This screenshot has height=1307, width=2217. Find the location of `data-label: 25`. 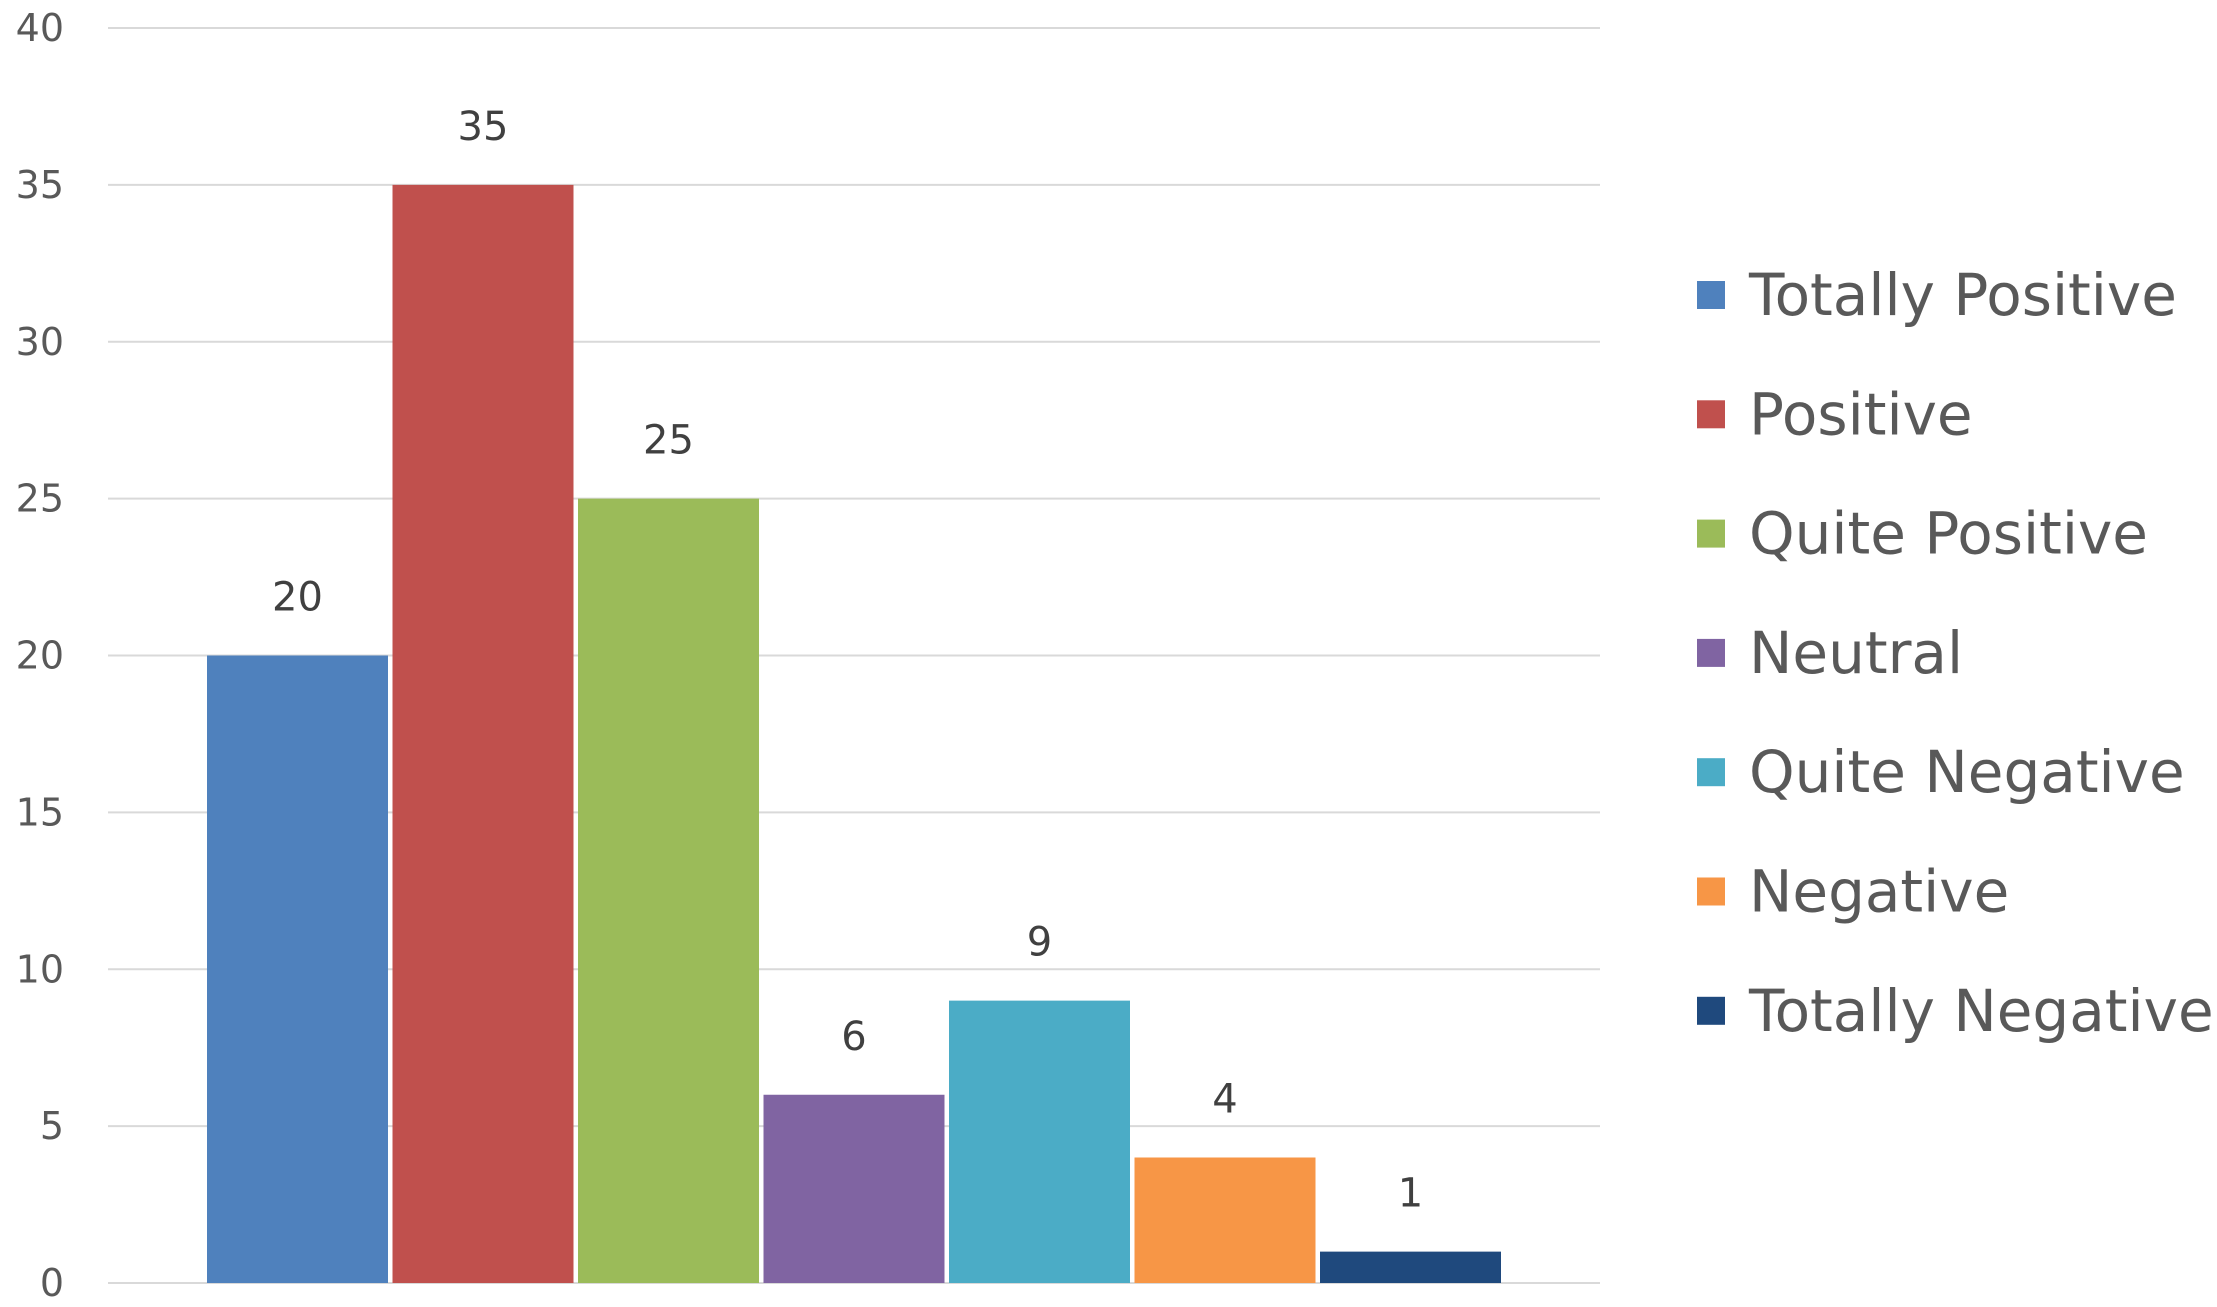

data-label: 25 is located at coordinates (668, 441).